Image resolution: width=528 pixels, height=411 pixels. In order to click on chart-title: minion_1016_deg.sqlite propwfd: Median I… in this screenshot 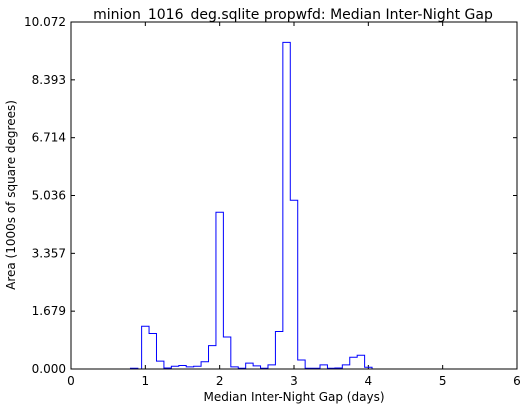, I will do `click(293, 15)`.